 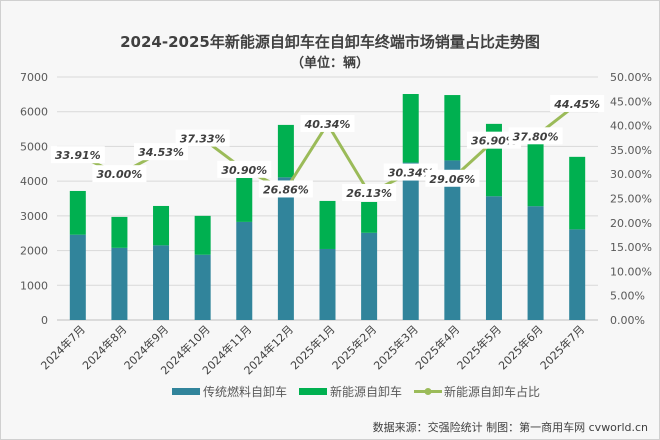 I want to click on left-axis-tick-label: 7000, so click(x=34, y=77).